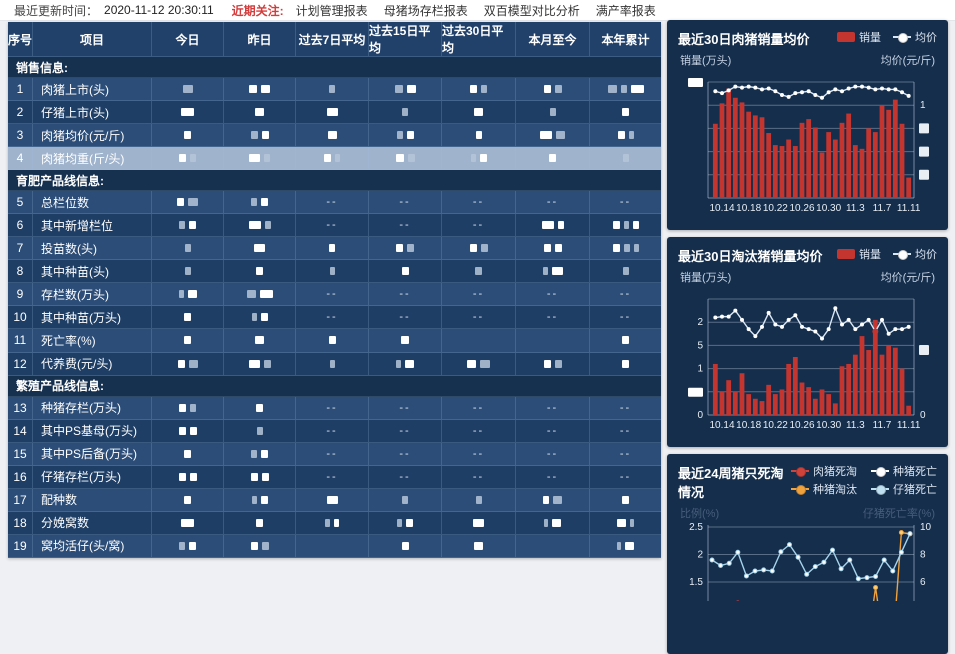  What do you see at coordinates (835, 489) in the screenshot?
I see `legend-label: 种猪淘汰` at bounding box center [835, 489].